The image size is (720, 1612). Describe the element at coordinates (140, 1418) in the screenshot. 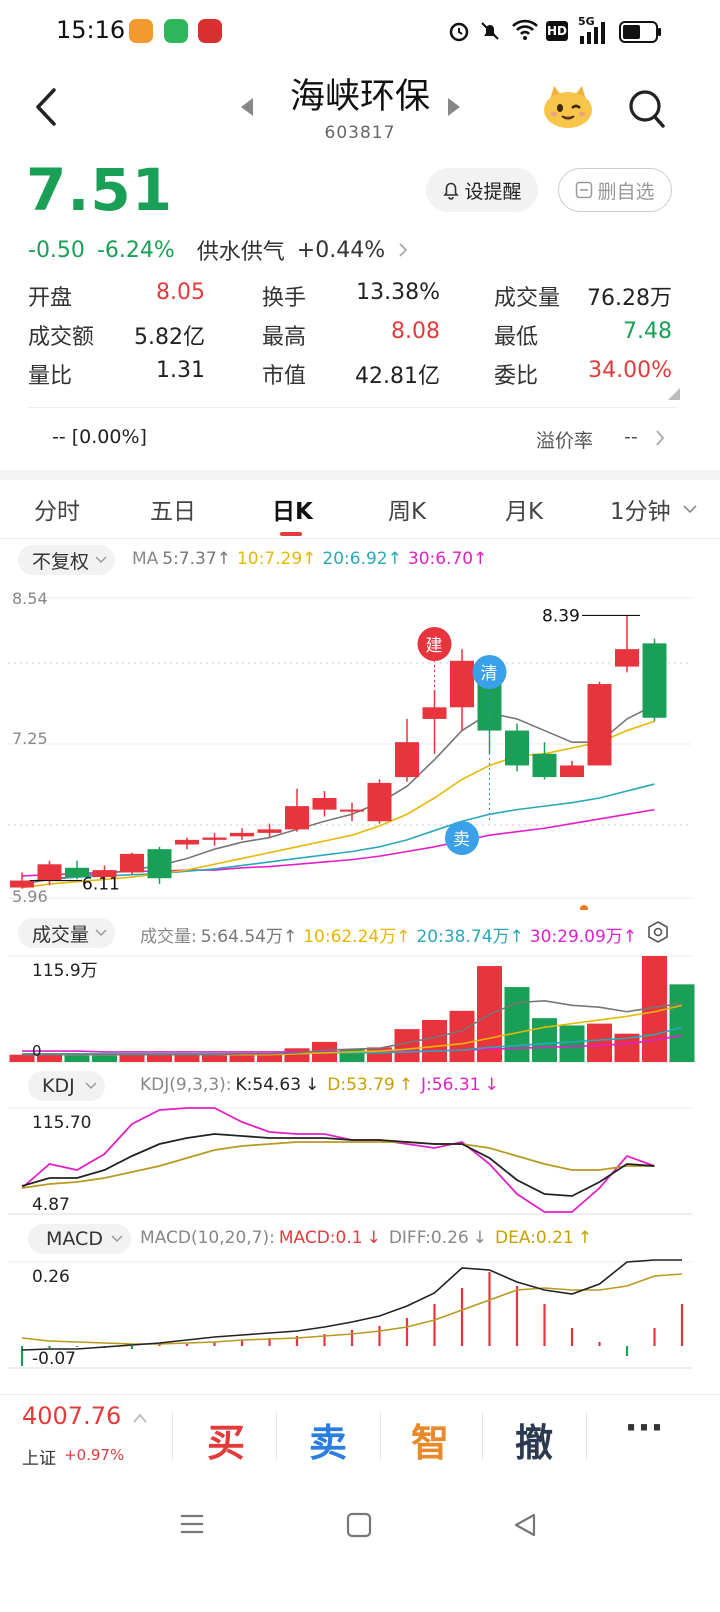

I see `chevron-up-icon` at that location.